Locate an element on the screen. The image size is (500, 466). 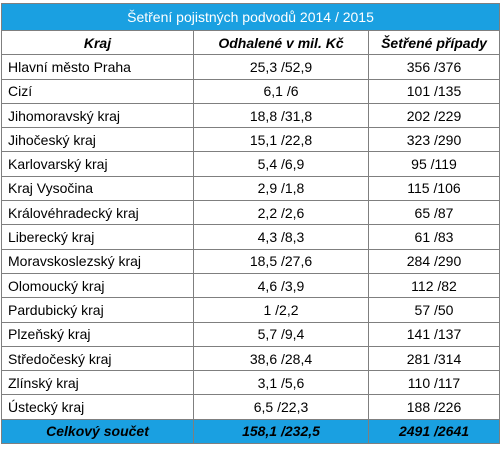
region-cell: Jihomoravský kraj is located at coordinates (97, 115).